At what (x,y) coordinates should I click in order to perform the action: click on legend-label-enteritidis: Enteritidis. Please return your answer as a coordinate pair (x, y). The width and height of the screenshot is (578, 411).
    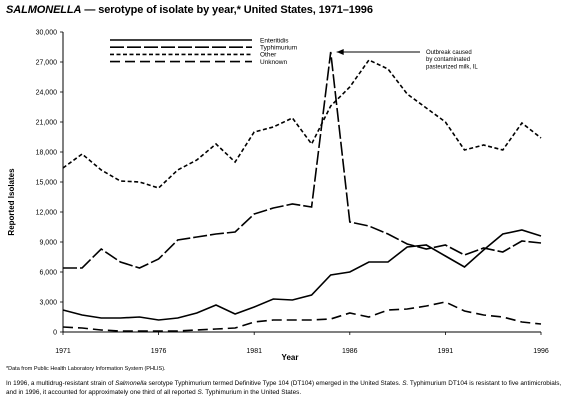
    Looking at the image, I should click on (274, 40).